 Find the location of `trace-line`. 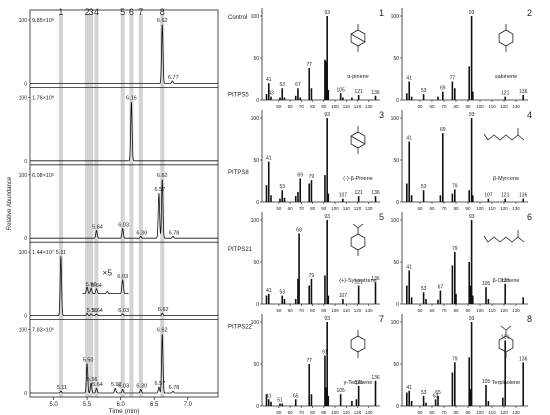

trace-line is located at coordinates (124, 132).